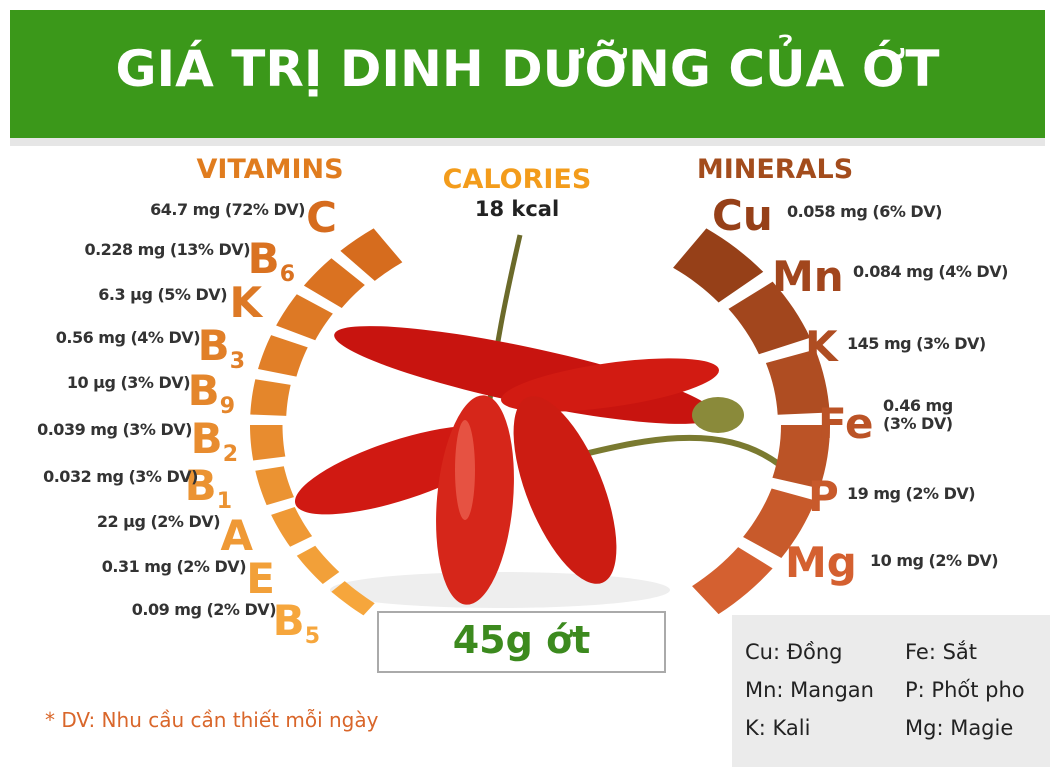  What do you see at coordinates (941, 652) in the screenshot?
I see `legend-entry: Fe: Sắt` at bounding box center [941, 652].